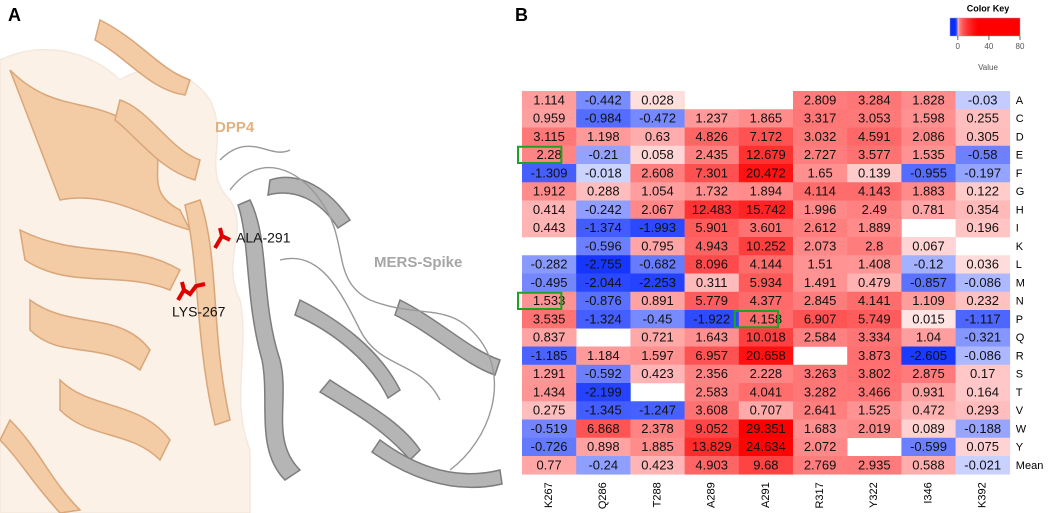 The image size is (1052, 513). Describe the element at coordinates (711, 337) in the screenshot. I see `cell-label: 1.643` at that location.